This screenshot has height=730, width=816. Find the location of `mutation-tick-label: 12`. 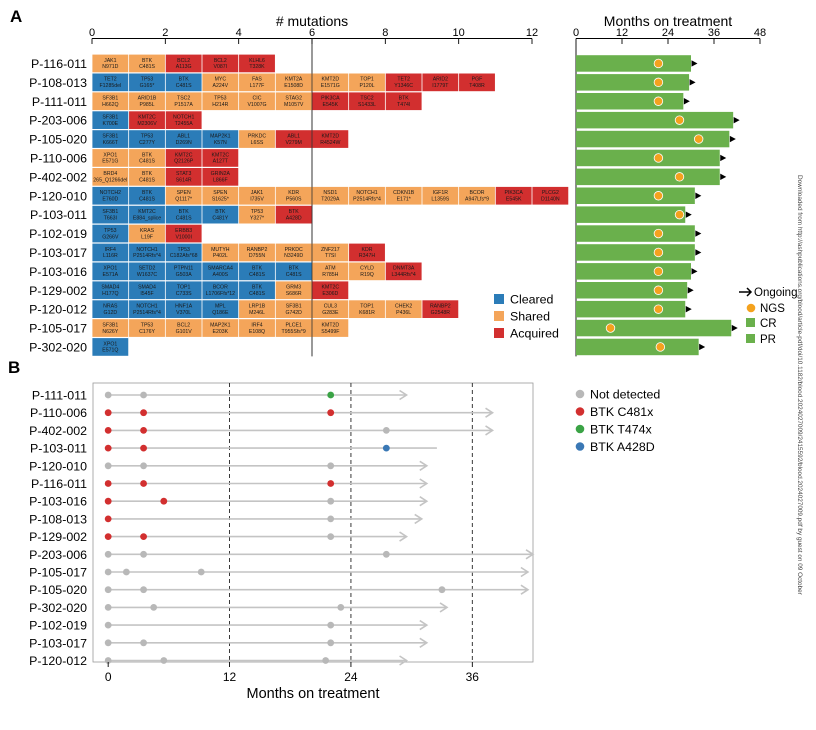

mutation-tick-label: 12 is located at coordinates (532, 33).